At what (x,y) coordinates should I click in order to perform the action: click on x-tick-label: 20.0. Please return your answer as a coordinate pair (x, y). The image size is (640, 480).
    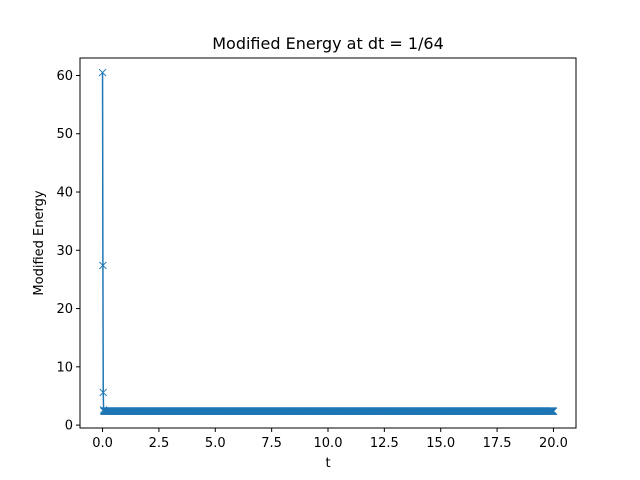
    Looking at the image, I should click on (553, 443).